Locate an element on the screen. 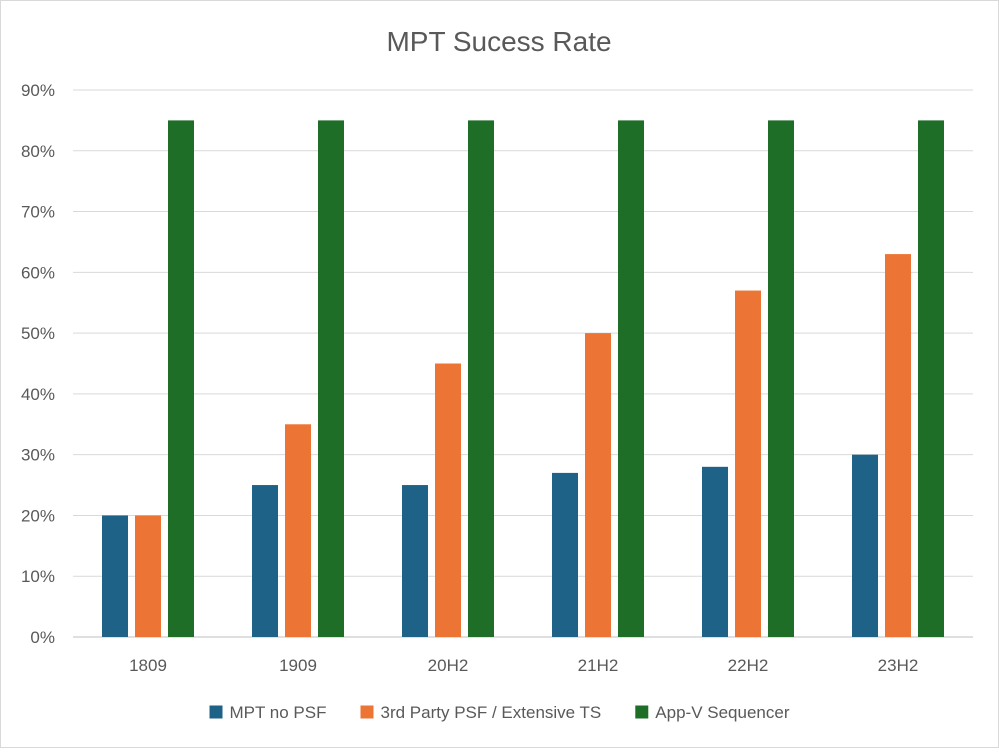 Image resolution: width=999 pixels, height=752 pixels. bar-mpt-no-psf-22h2 is located at coordinates (715, 551).